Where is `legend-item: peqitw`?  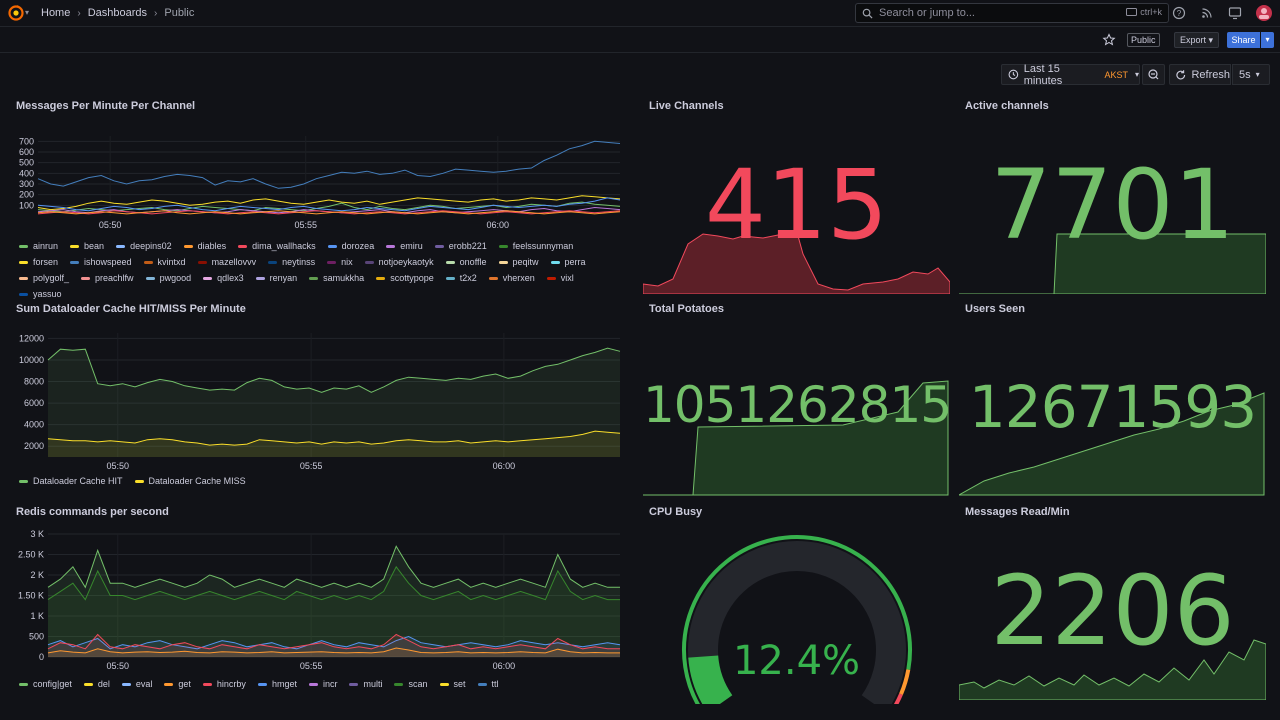
legend-item: peqitw is located at coordinates (518, 262).